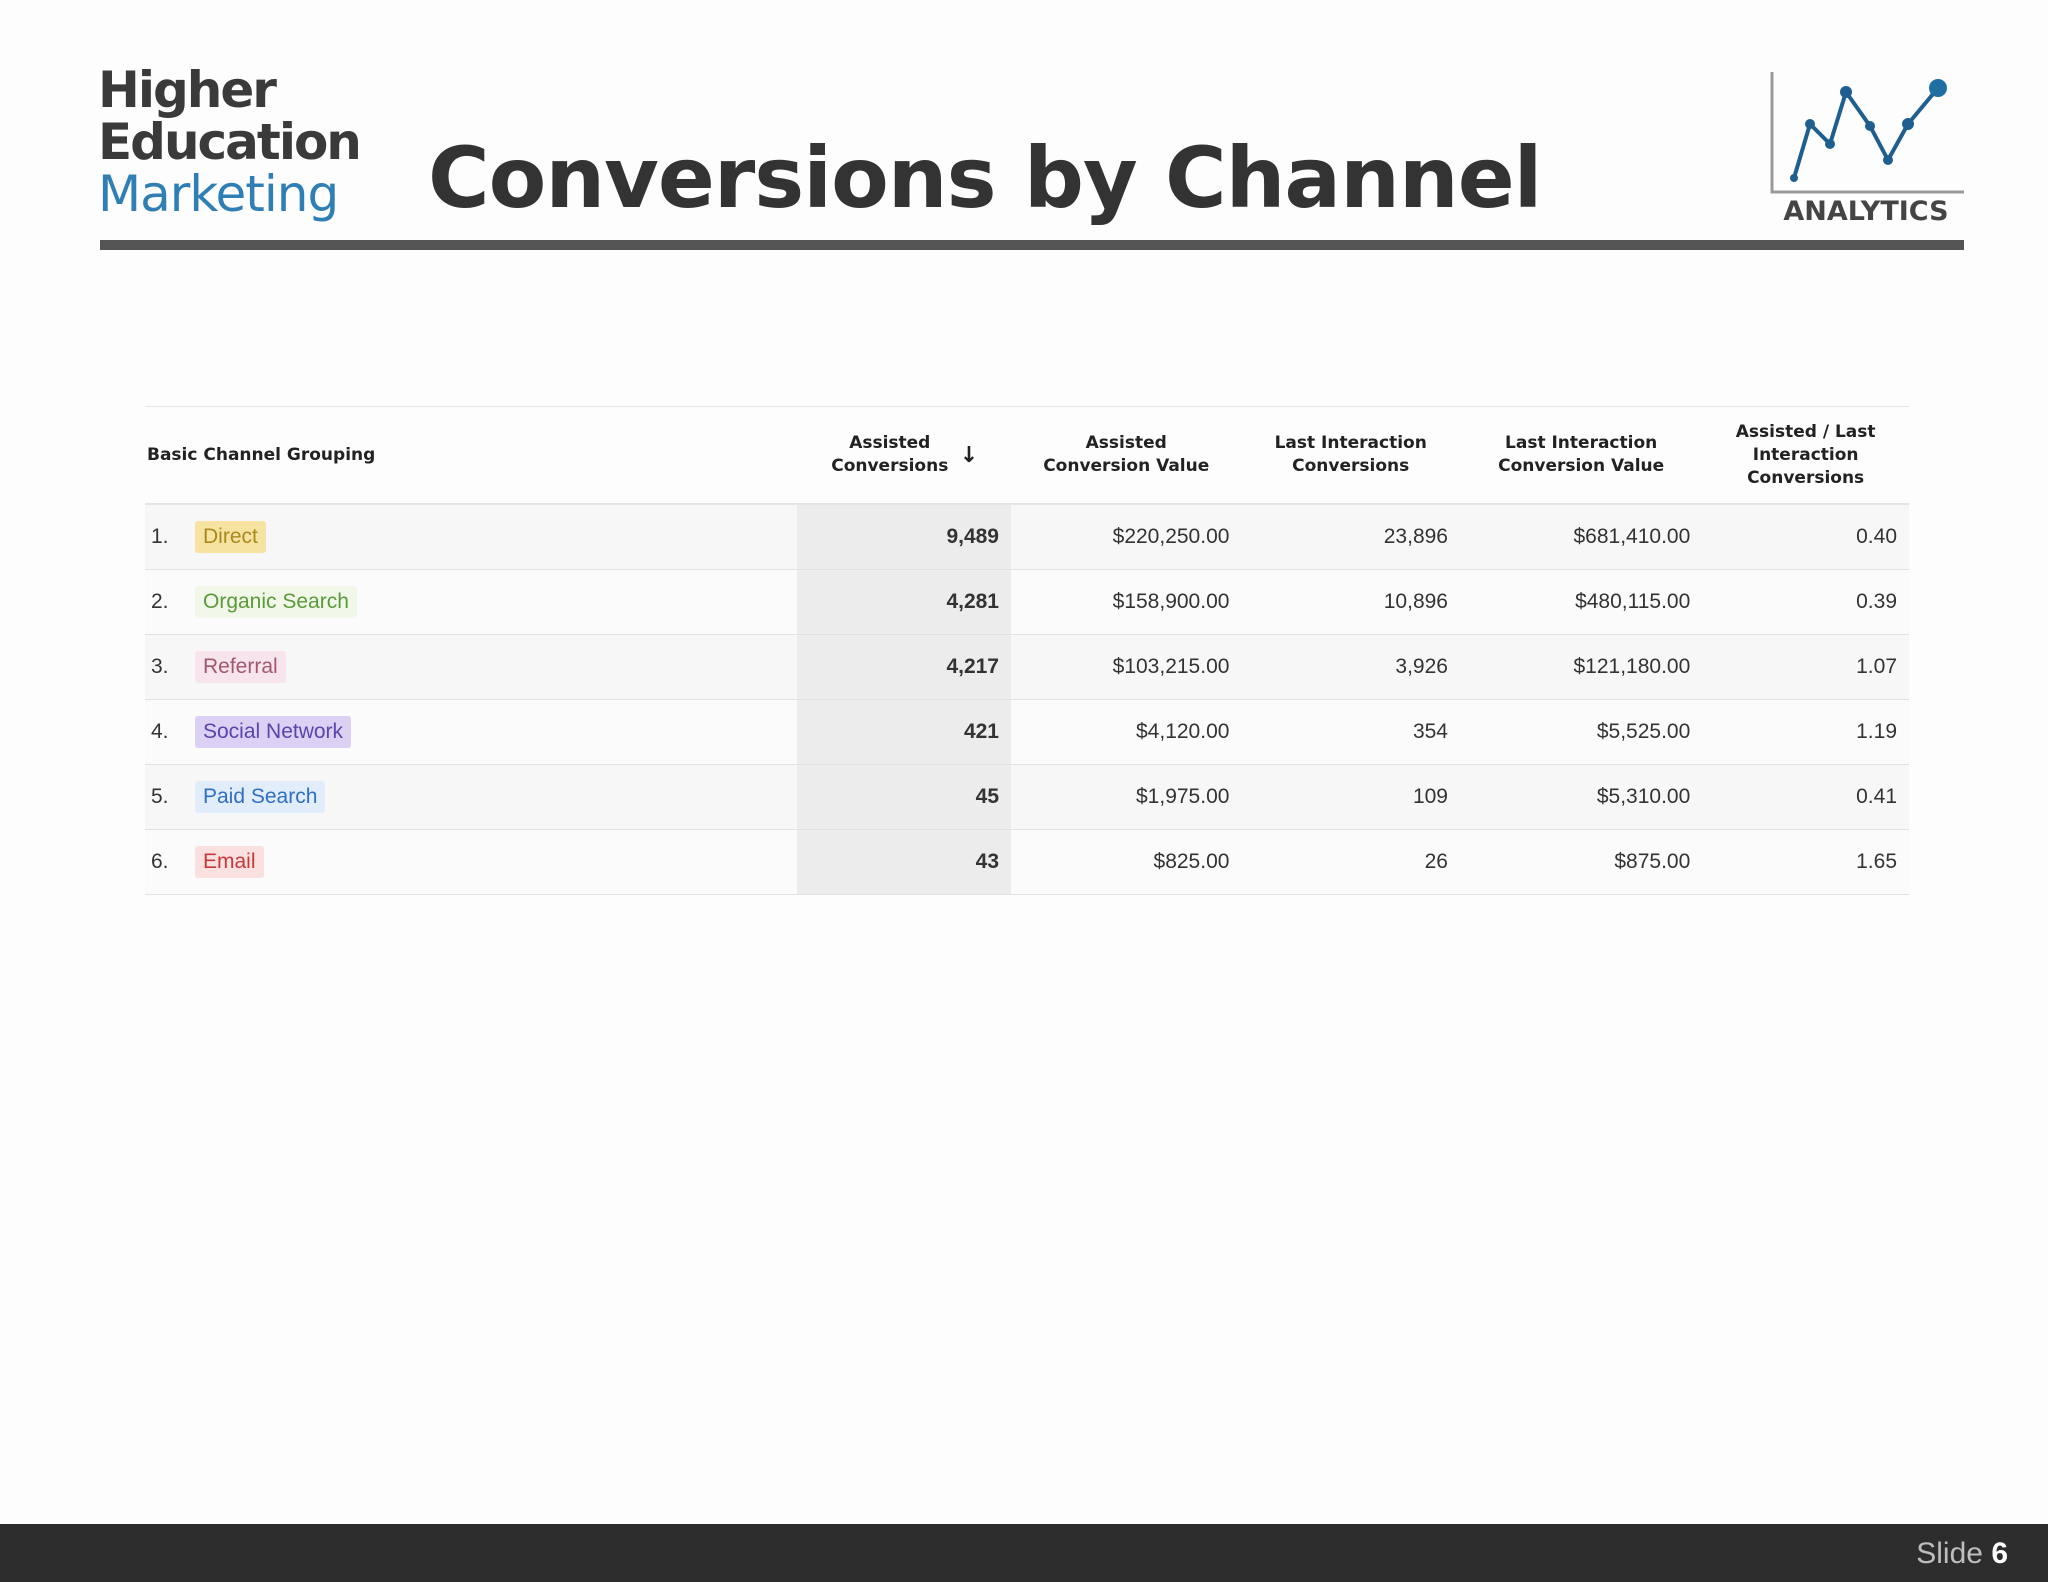 Image resolution: width=2048 pixels, height=1582 pixels. What do you see at coordinates (1350, 862) in the screenshot?
I see `row-last-interaction-conversions: 26` at bounding box center [1350, 862].